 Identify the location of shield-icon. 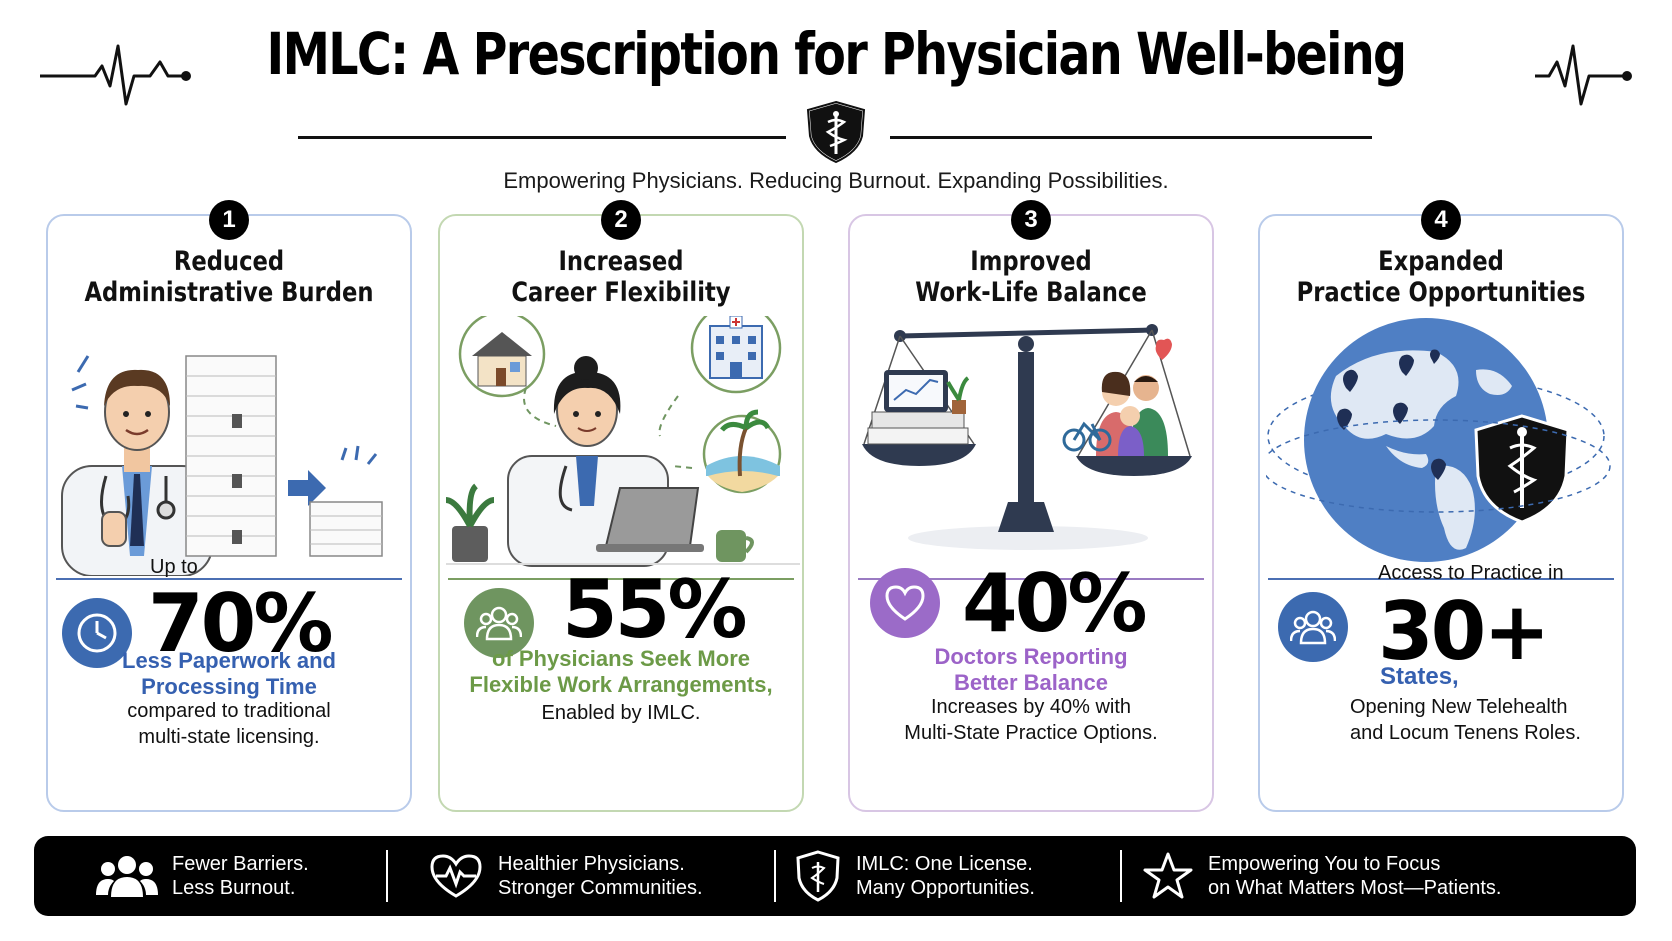
(818, 876).